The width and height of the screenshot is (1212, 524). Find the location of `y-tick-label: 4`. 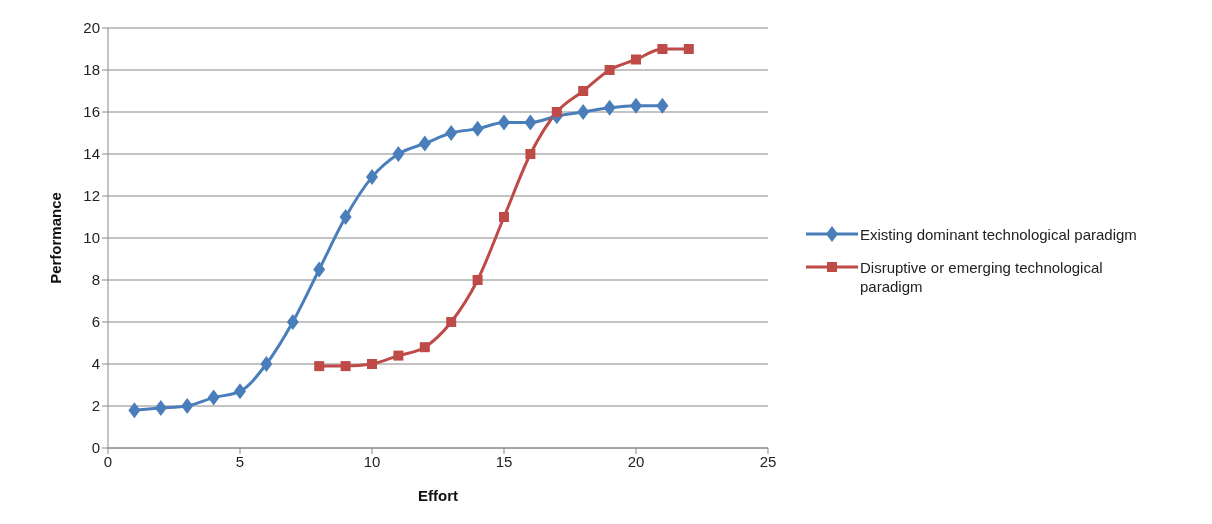

y-tick-label: 4 is located at coordinates (95, 364).